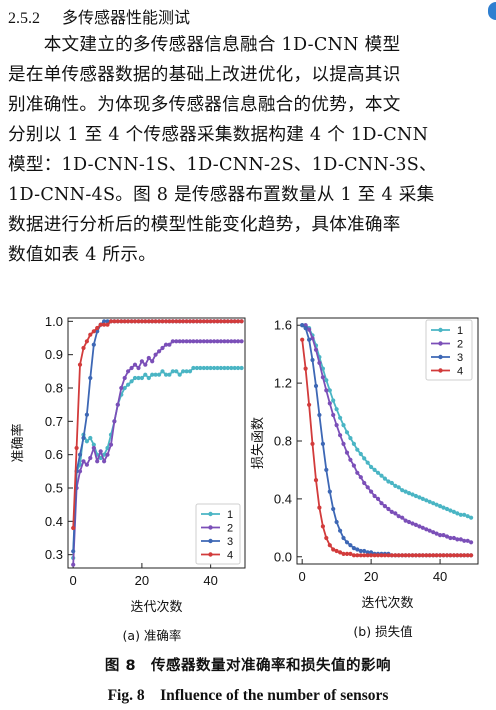  What do you see at coordinates (492, 11) in the screenshot?
I see `page-edge-tab` at bounding box center [492, 11].